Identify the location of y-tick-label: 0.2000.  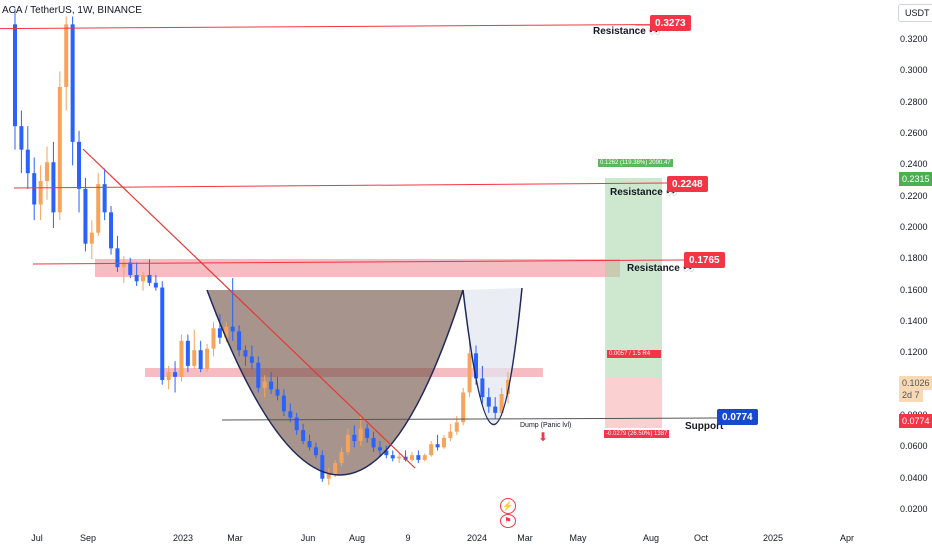
(914, 227).